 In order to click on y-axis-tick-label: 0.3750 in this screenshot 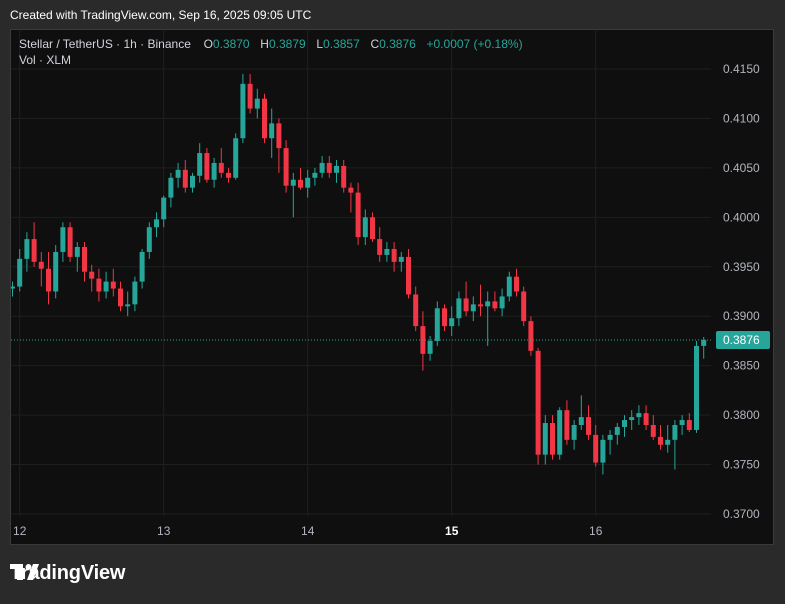, I will do `click(741, 465)`.